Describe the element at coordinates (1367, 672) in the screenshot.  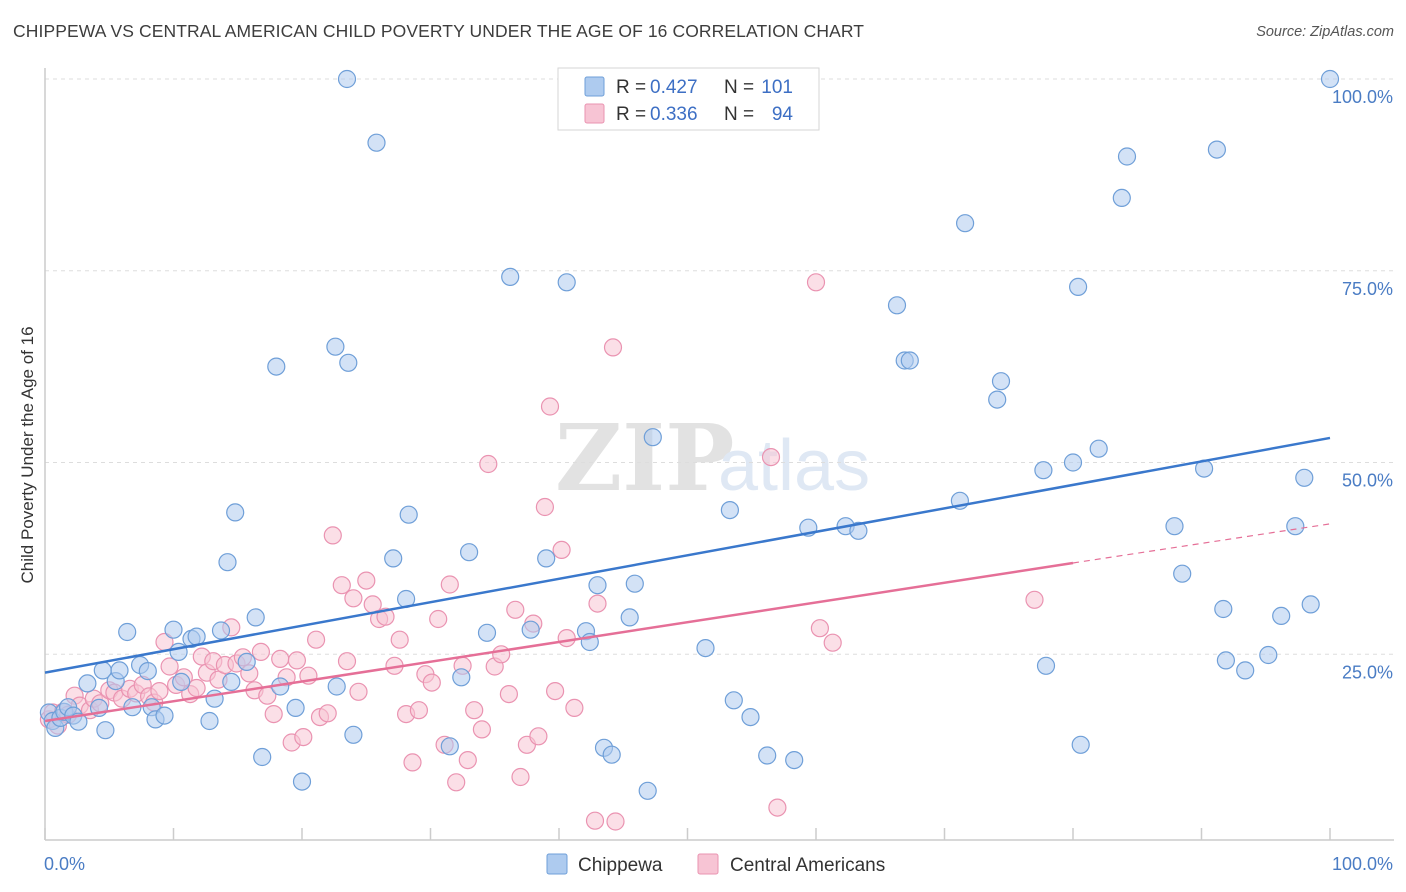
I see `y-tick-label-25: 25.0%` at that location.